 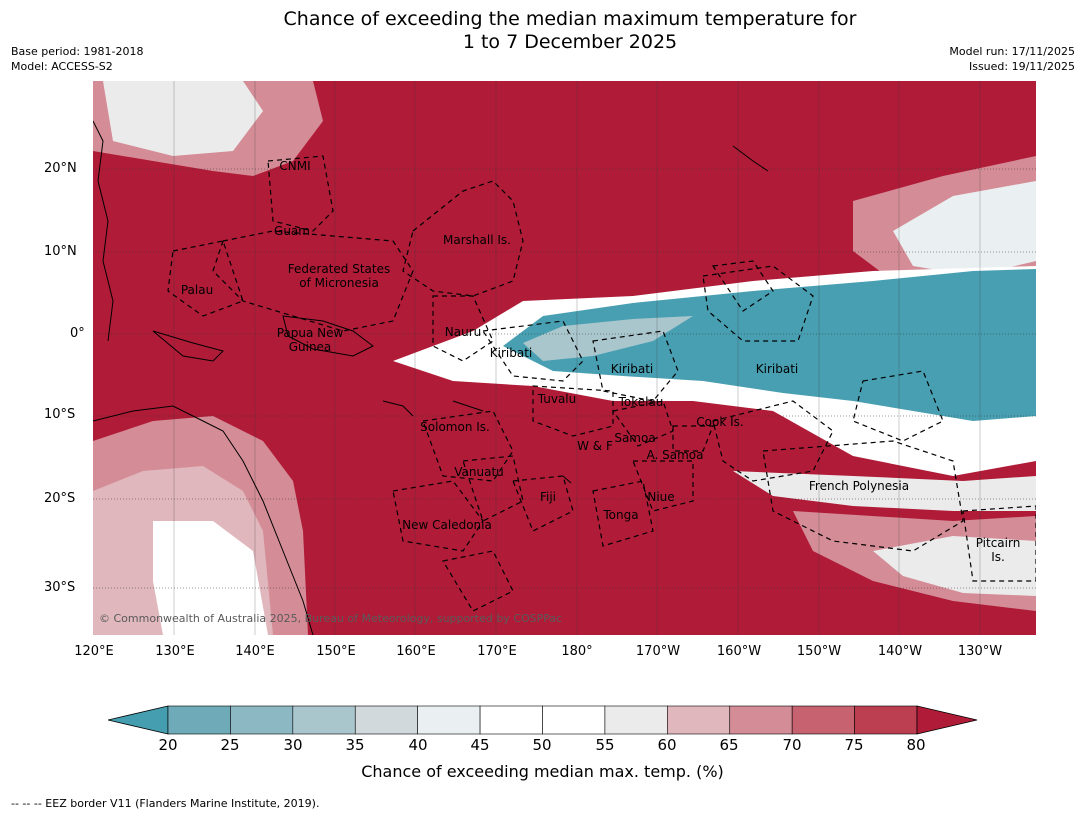 What do you see at coordinates (667, 745) in the screenshot?
I see `colorbar-tick-60: 60` at bounding box center [667, 745].